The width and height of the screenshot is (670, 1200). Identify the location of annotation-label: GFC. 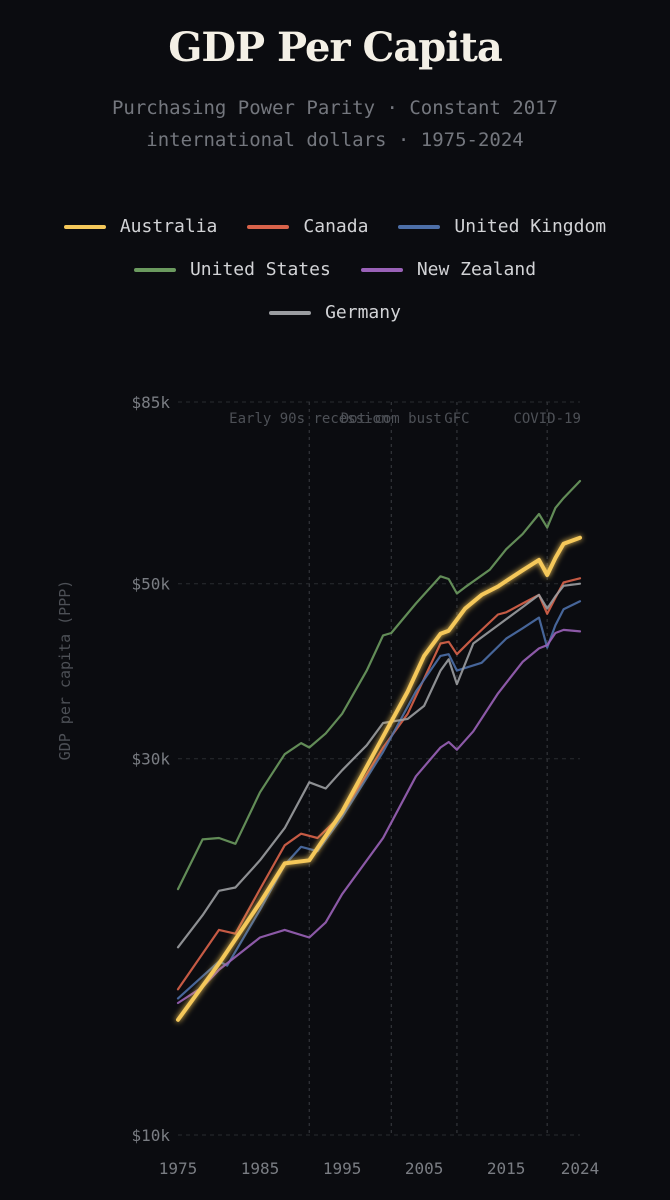
(456, 419).